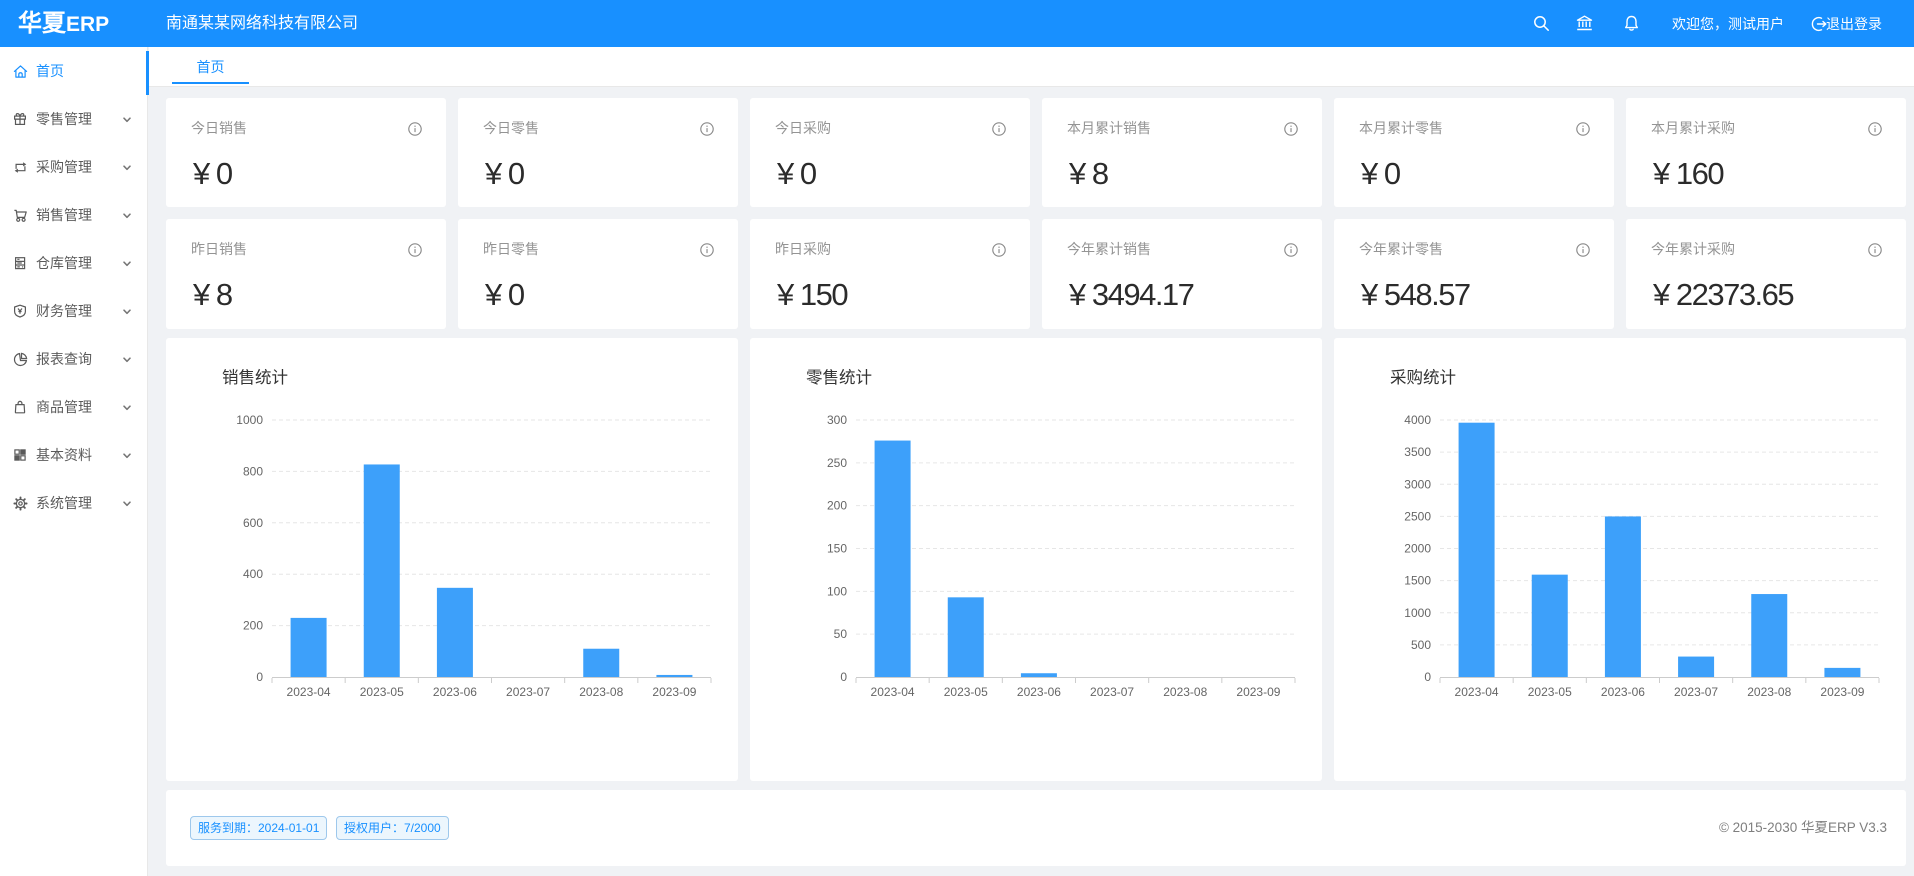 This screenshot has width=1914, height=876. I want to click on svg-text: 100, so click(837, 591).